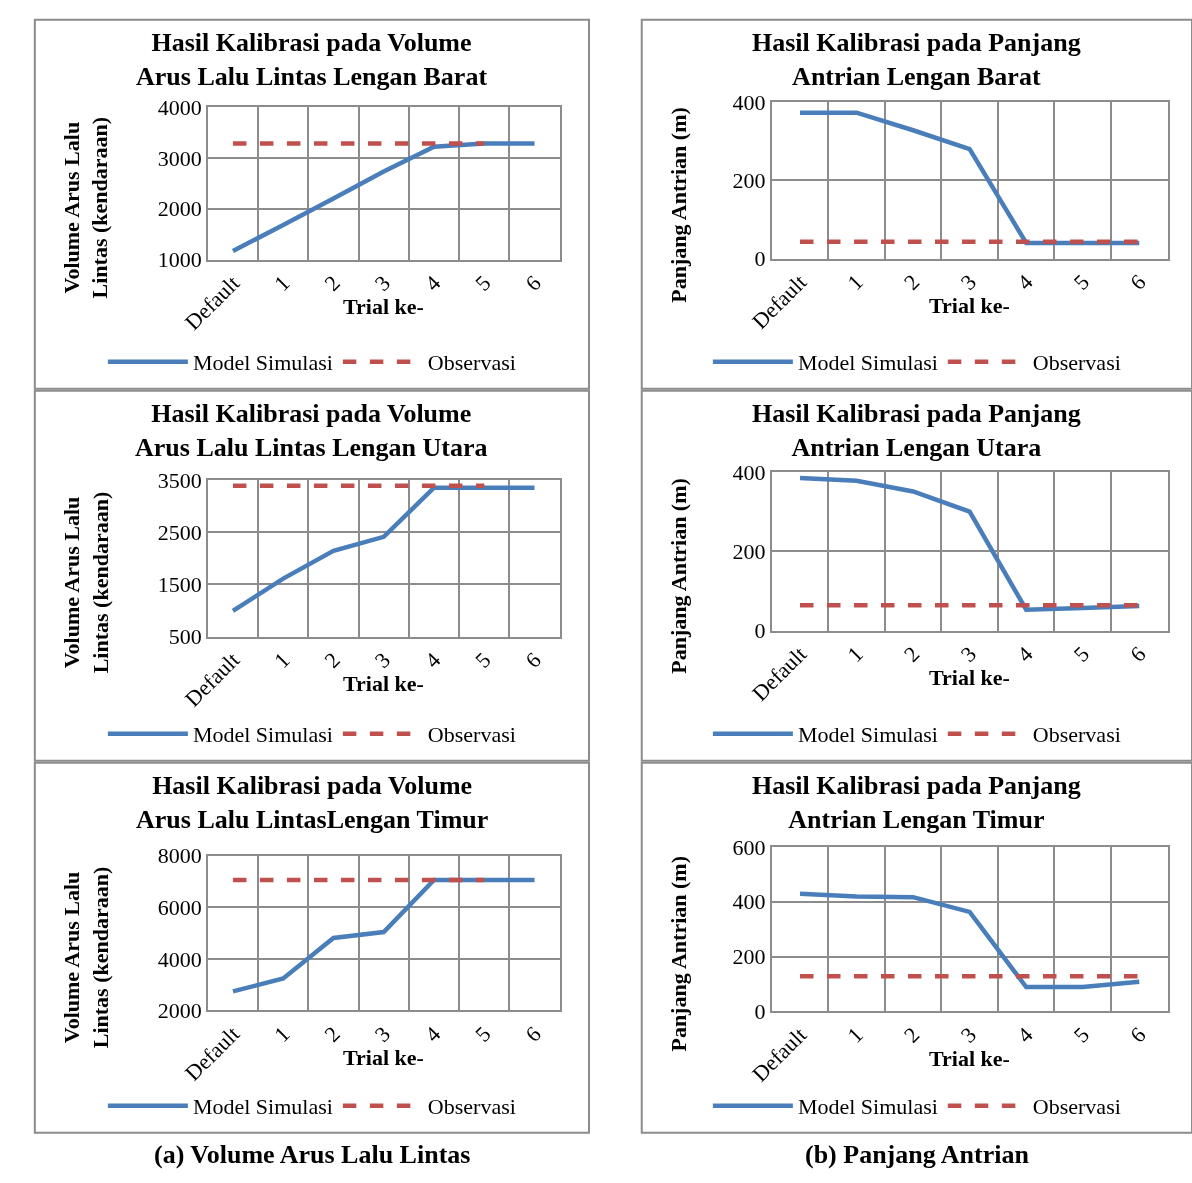  What do you see at coordinates (179, 480) in the screenshot?
I see `y-tick-label: 3500` at bounding box center [179, 480].